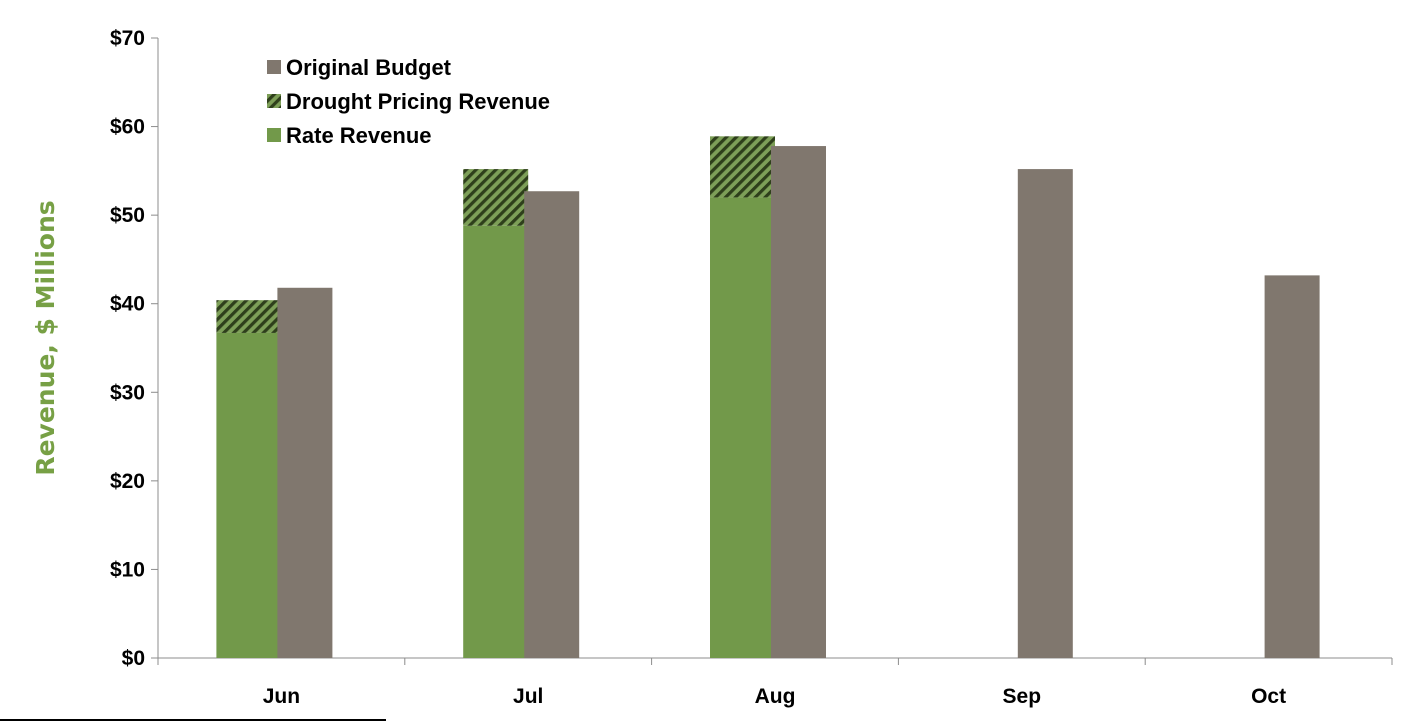 This screenshot has height=728, width=1410. I want to click on bar-original-budget-oct, so click(1292, 466).